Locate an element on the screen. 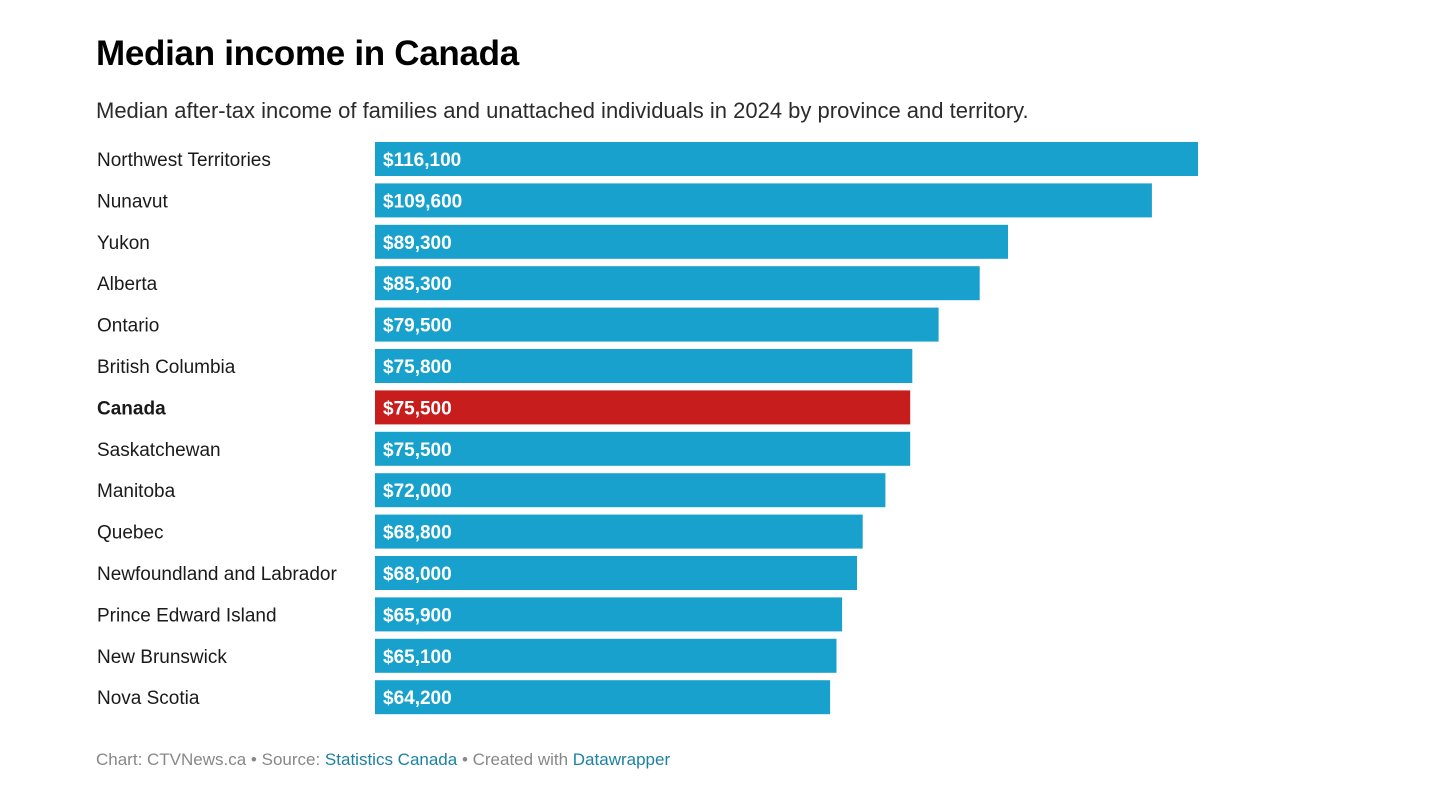  bar-row: Canada $75,500 is located at coordinates (504, 407).